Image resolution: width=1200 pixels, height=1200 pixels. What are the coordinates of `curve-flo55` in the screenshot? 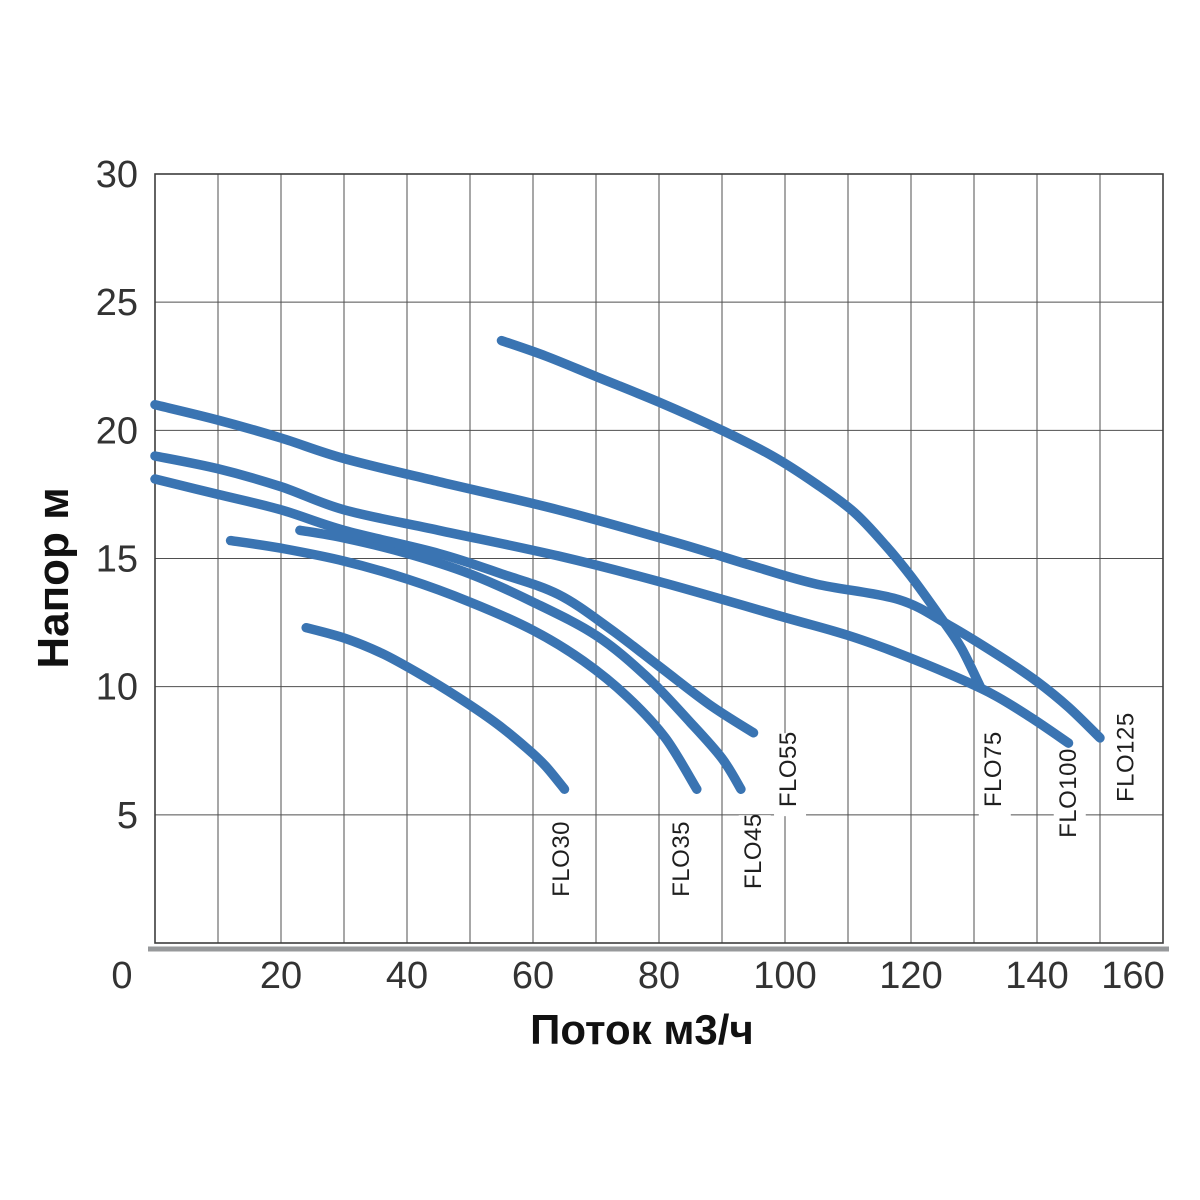 It's located at (454, 606).